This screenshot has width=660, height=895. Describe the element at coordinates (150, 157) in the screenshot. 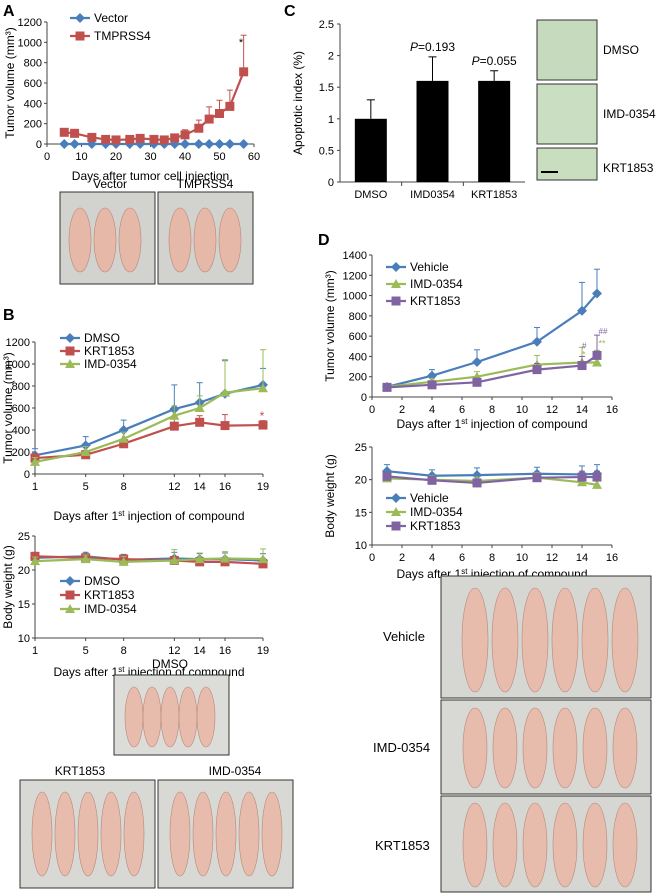

I see `x-tick-label: 30` at that location.